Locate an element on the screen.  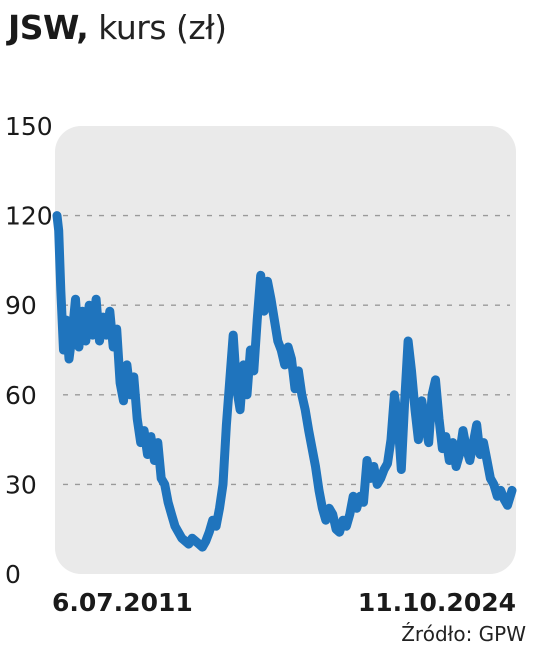
y-tick-label-0: 0 is located at coordinates (13, 574).